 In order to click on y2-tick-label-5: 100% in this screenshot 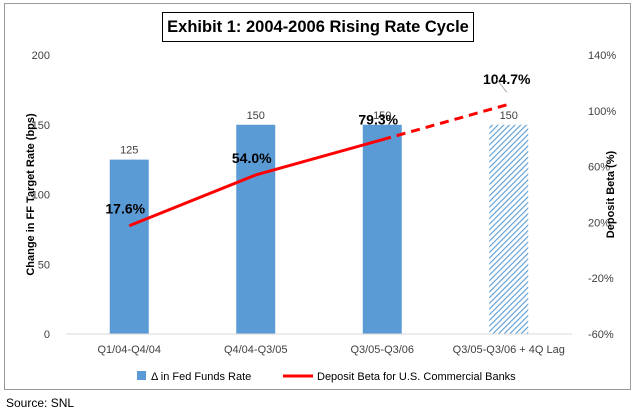, I will do `click(602, 112)`.